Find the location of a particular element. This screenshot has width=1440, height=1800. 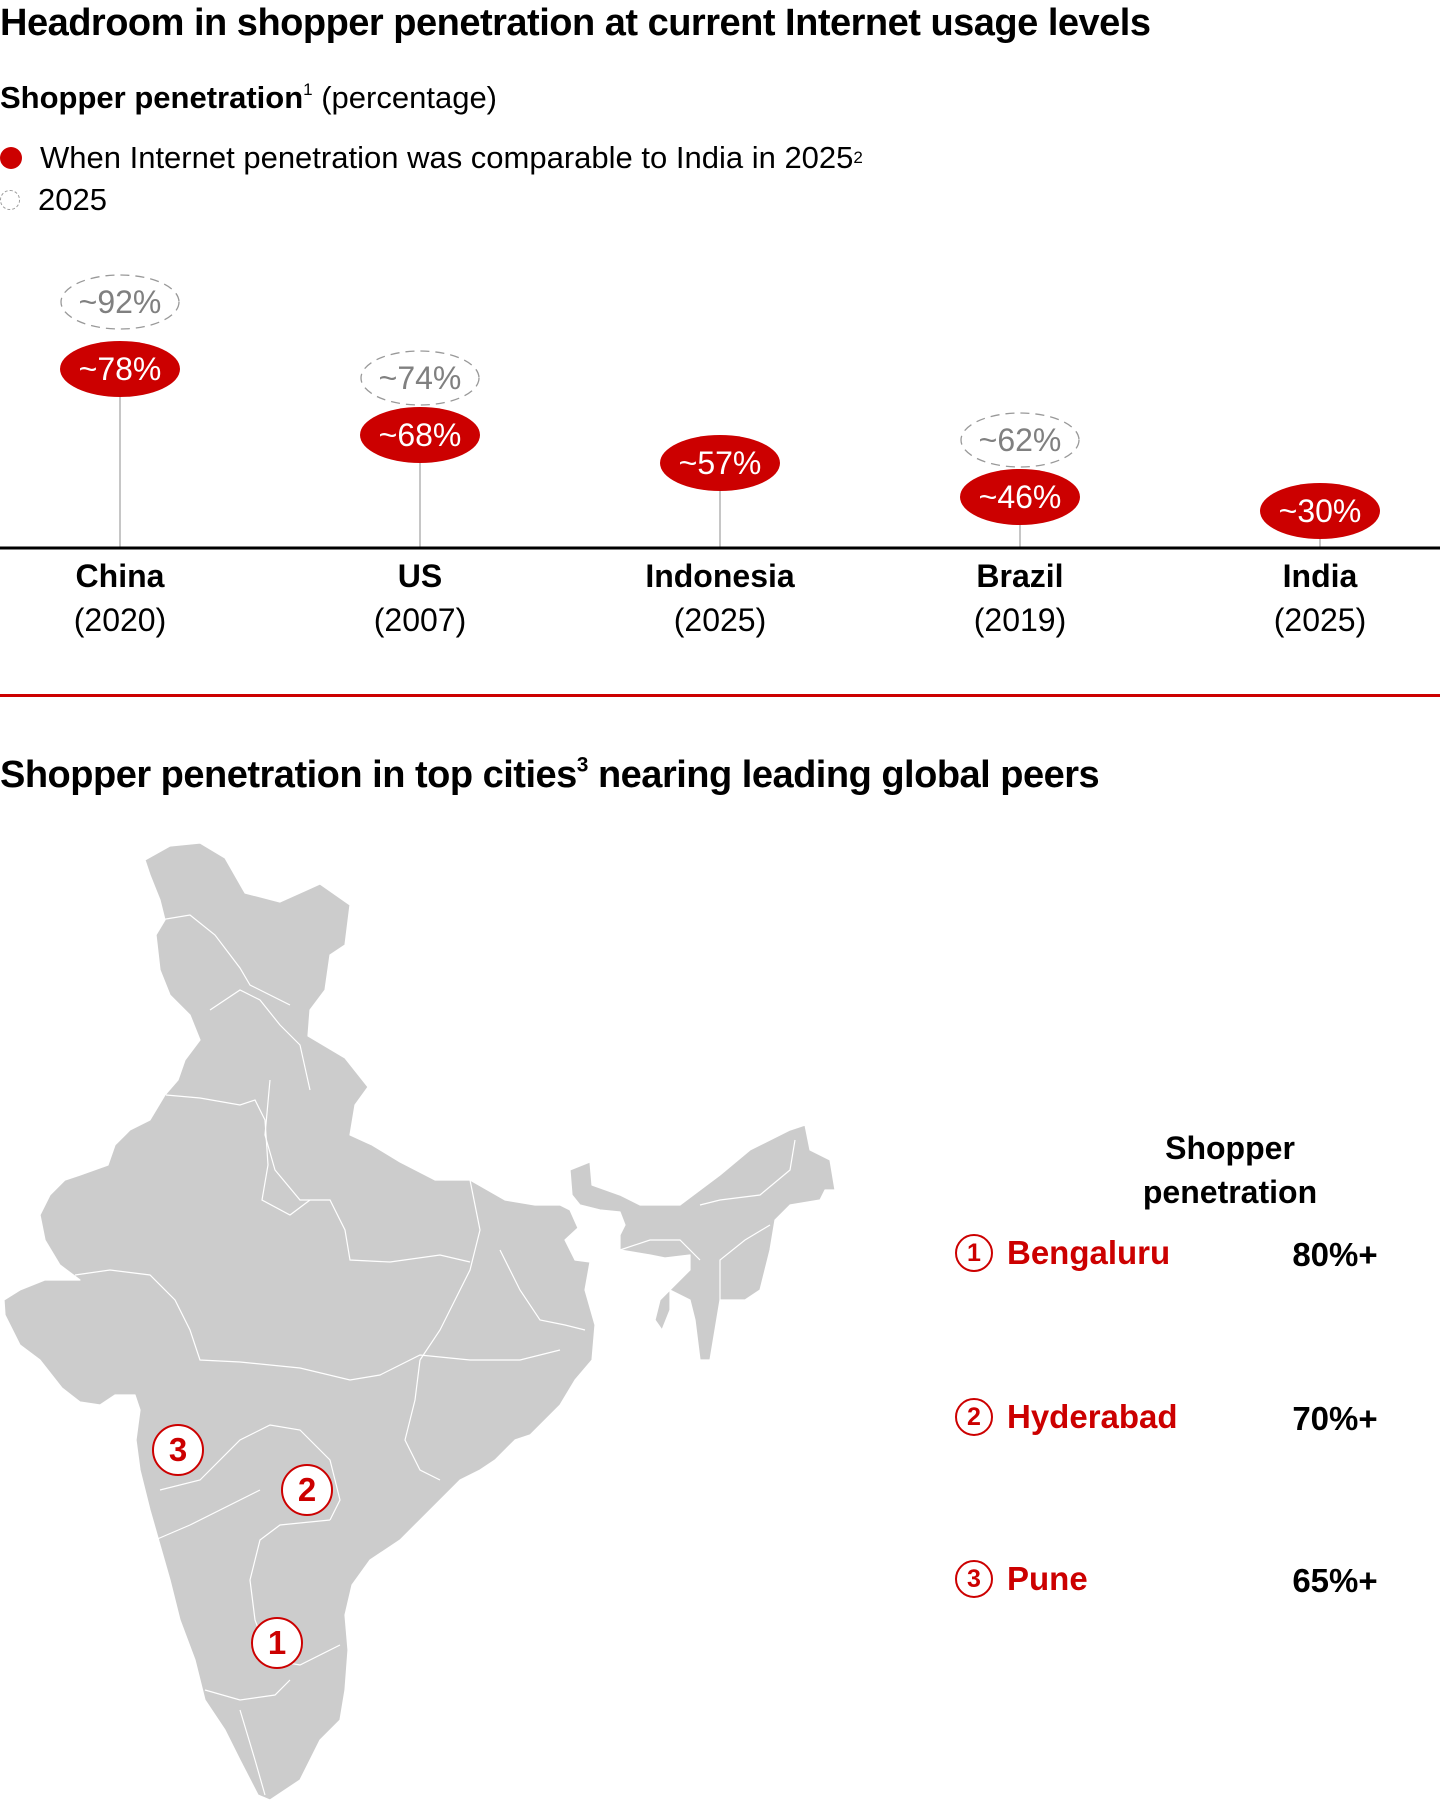

bubble-comparable-brazil is located at coordinates (1020, 497).